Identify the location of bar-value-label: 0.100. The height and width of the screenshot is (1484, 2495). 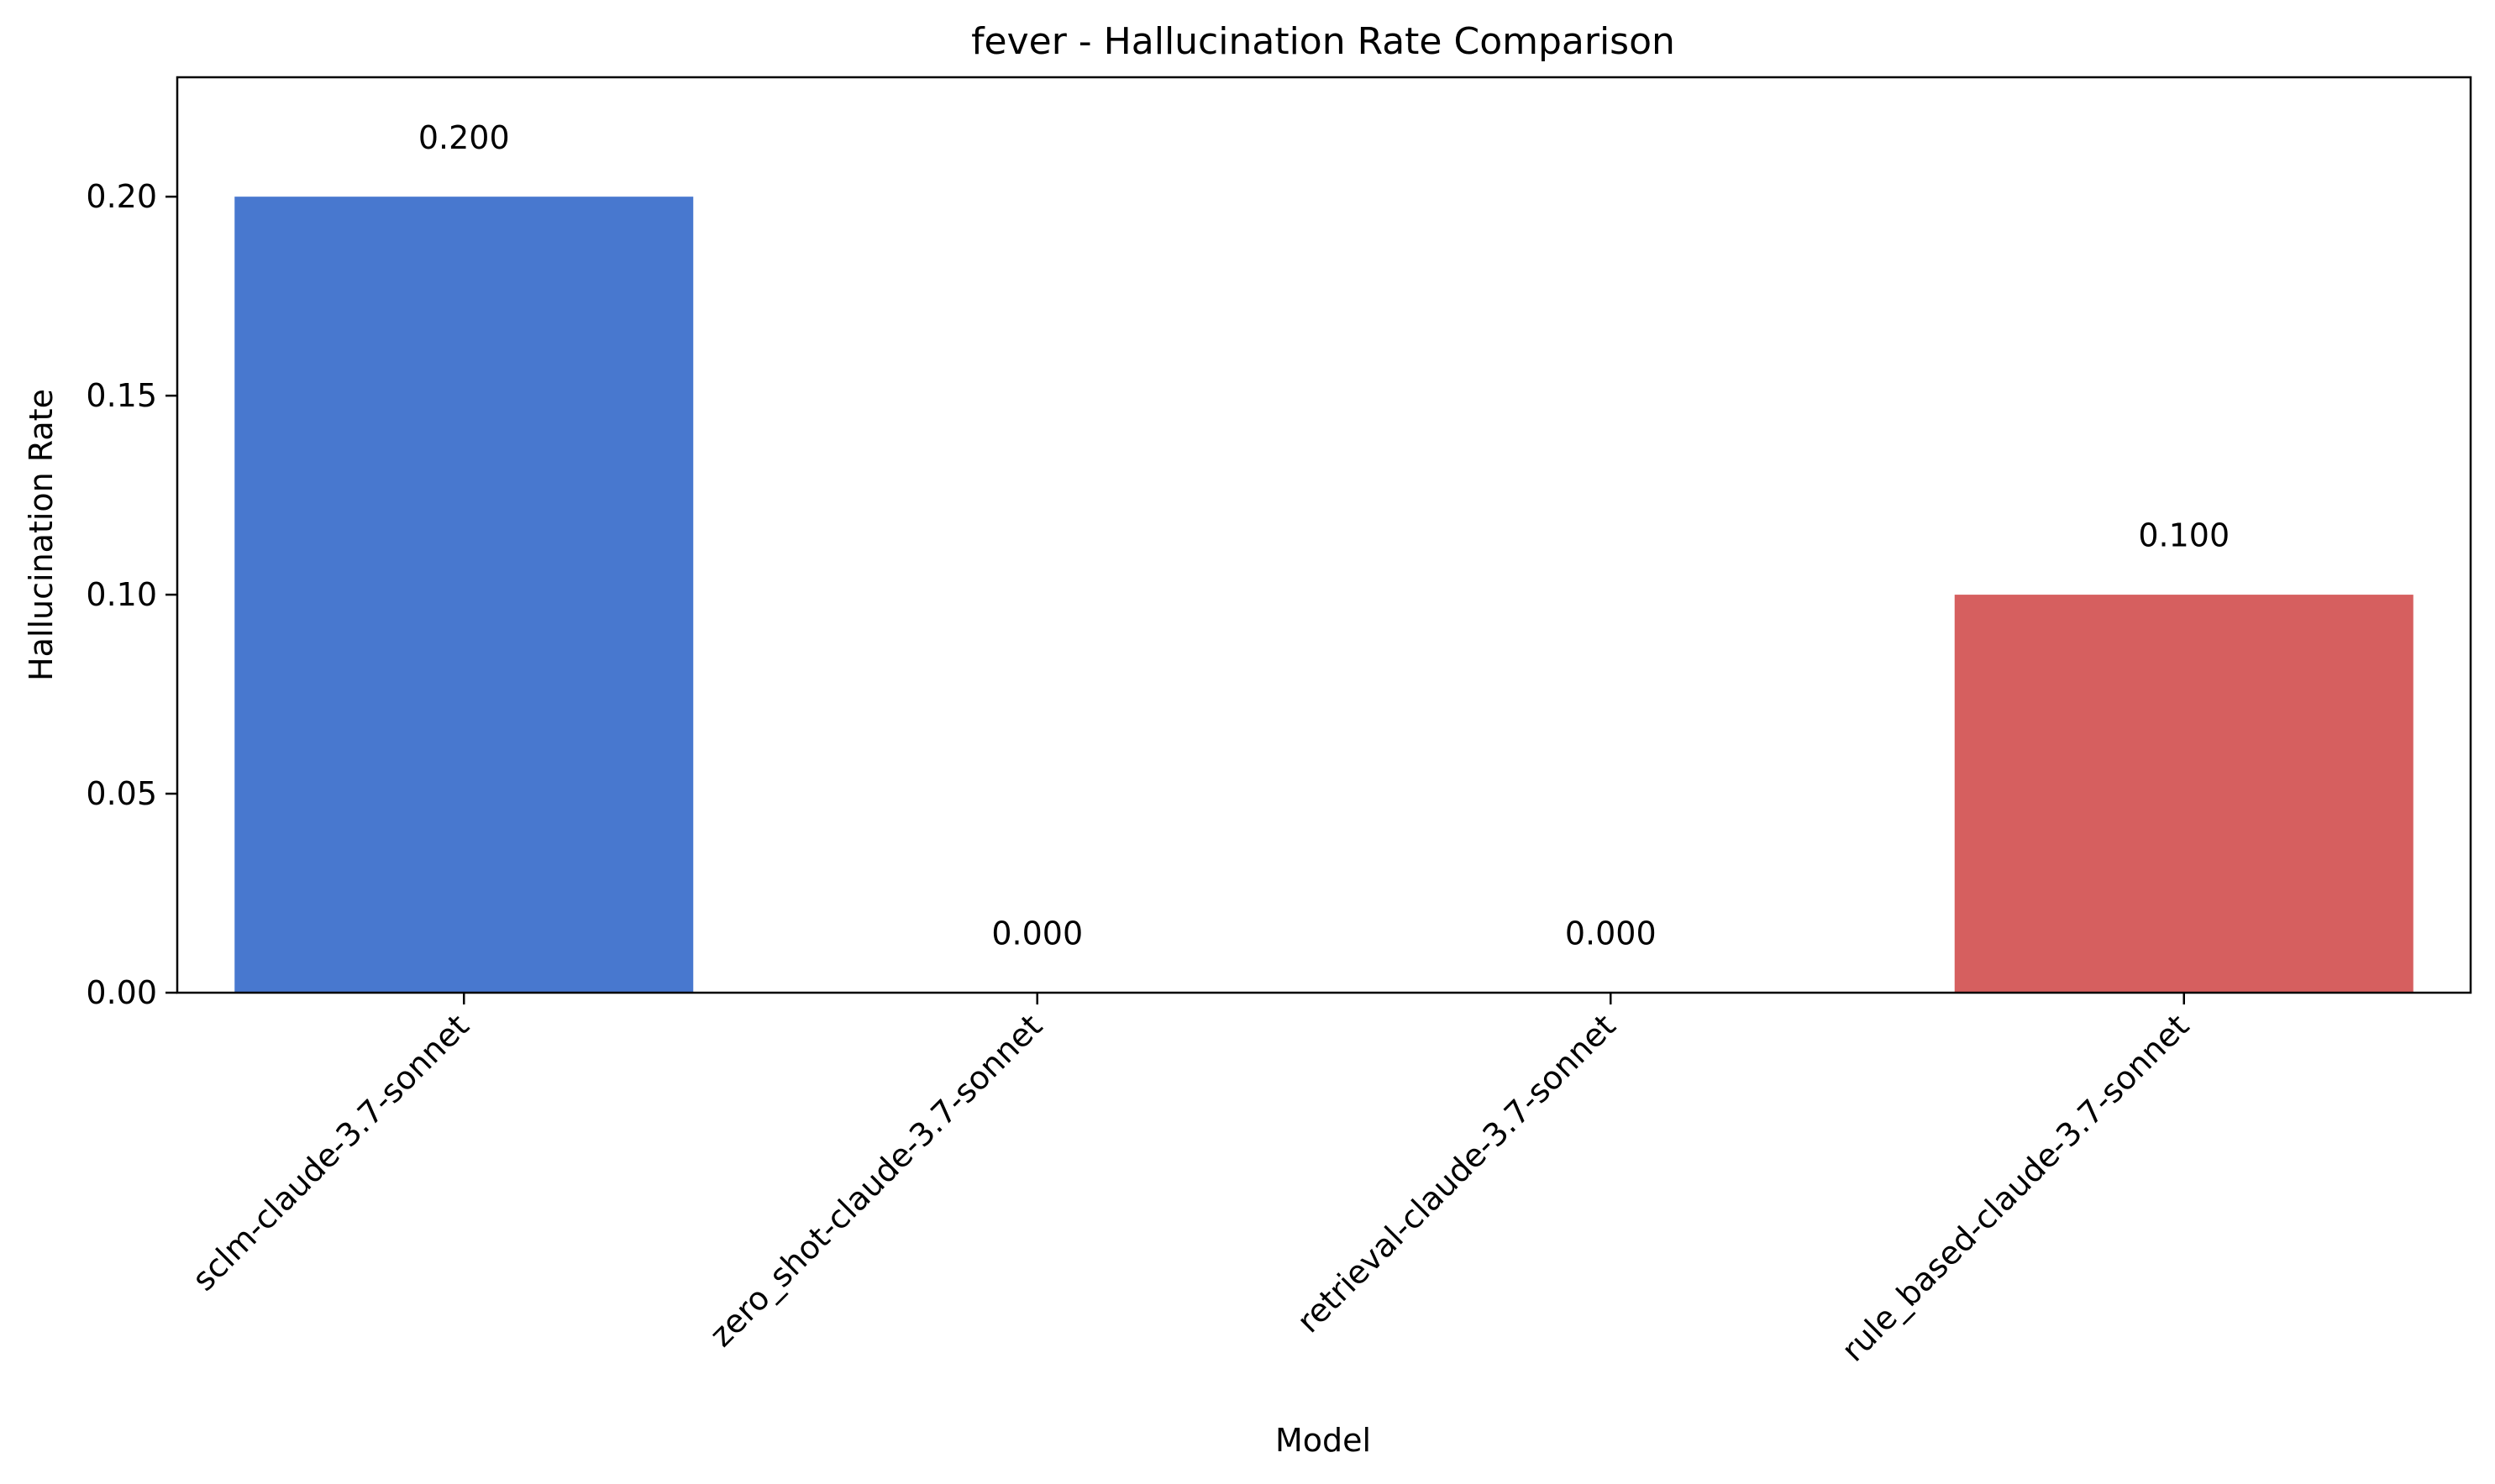
(2184, 536).